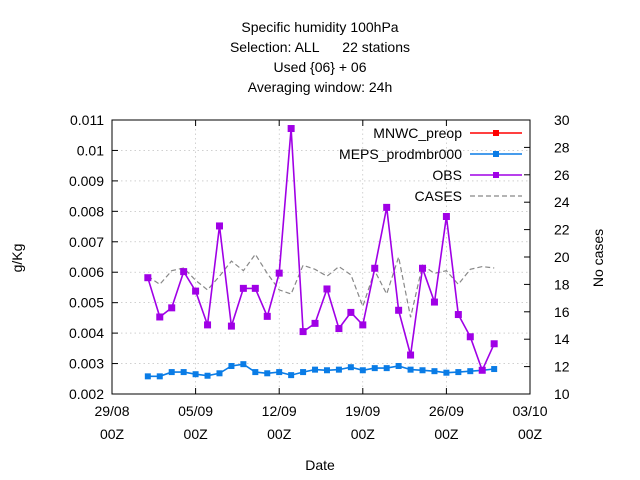 Image resolution: width=640 pixels, height=480 pixels. Describe the element at coordinates (562, 367) in the screenshot. I see `y2-tick-label: 12` at that location.